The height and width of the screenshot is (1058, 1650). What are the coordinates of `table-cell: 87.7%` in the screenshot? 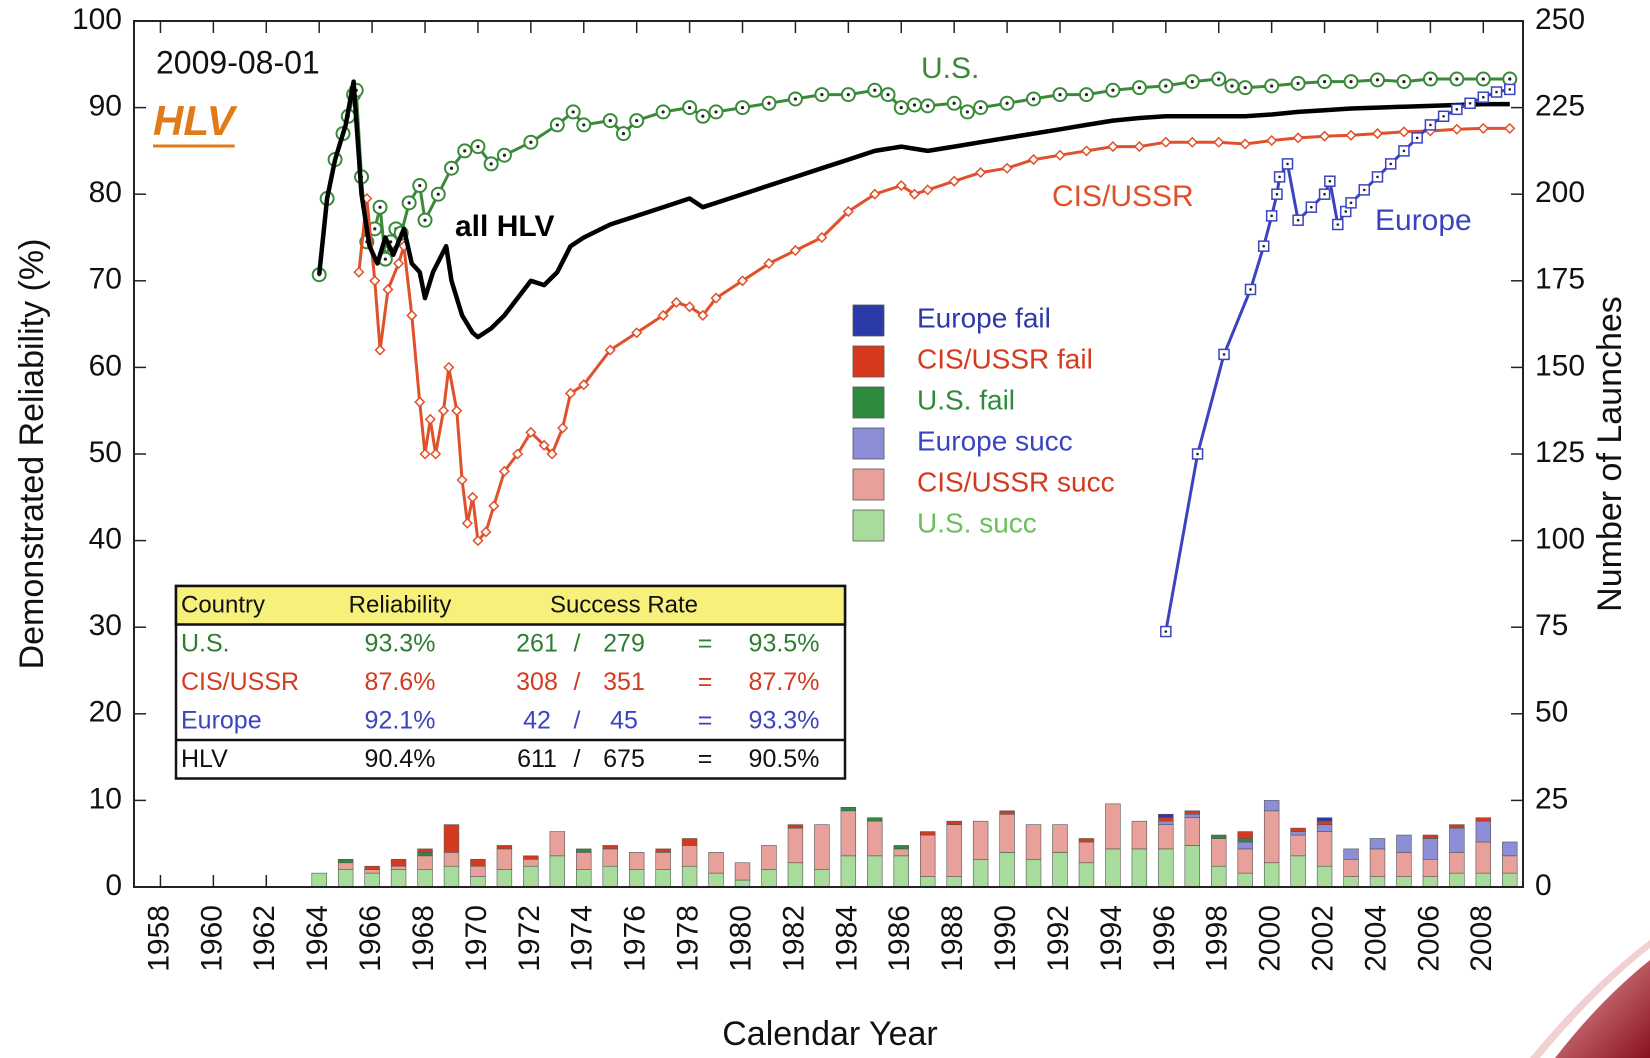 It's located at (784, 682).